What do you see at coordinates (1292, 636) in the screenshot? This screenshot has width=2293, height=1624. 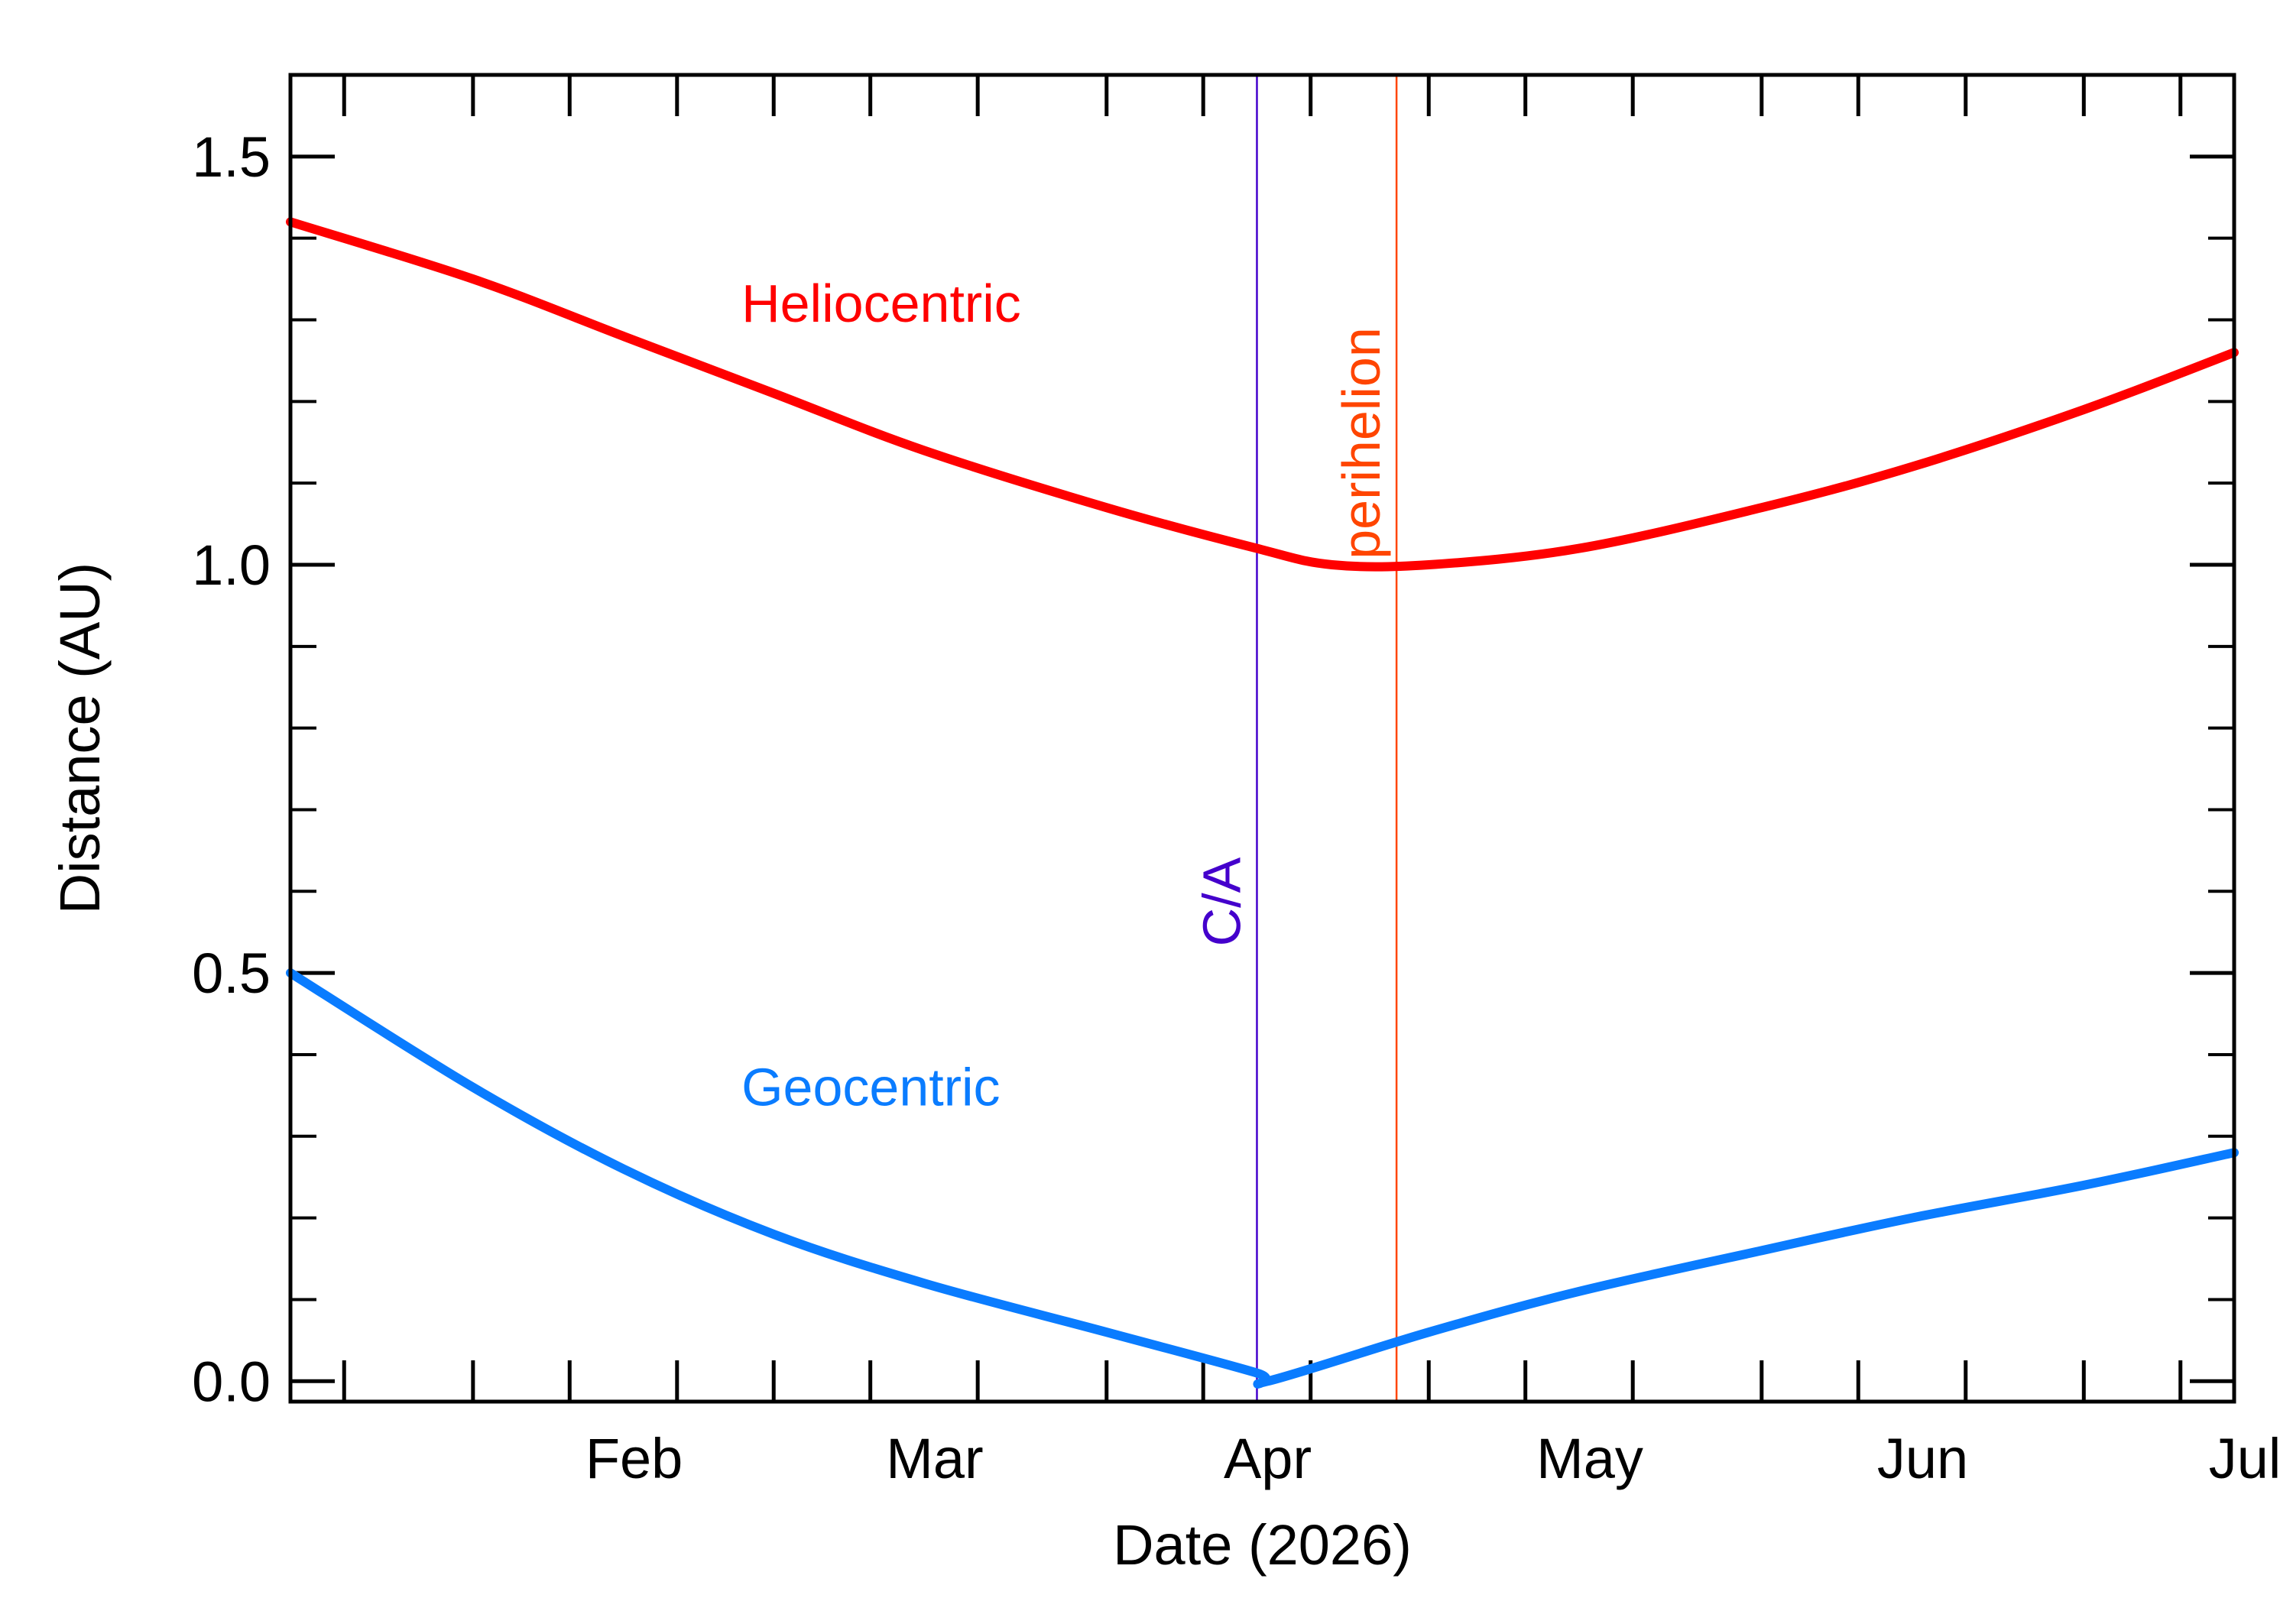 I see `annotation-labels: C/A perihelion` at bounding box center [1292, 636].